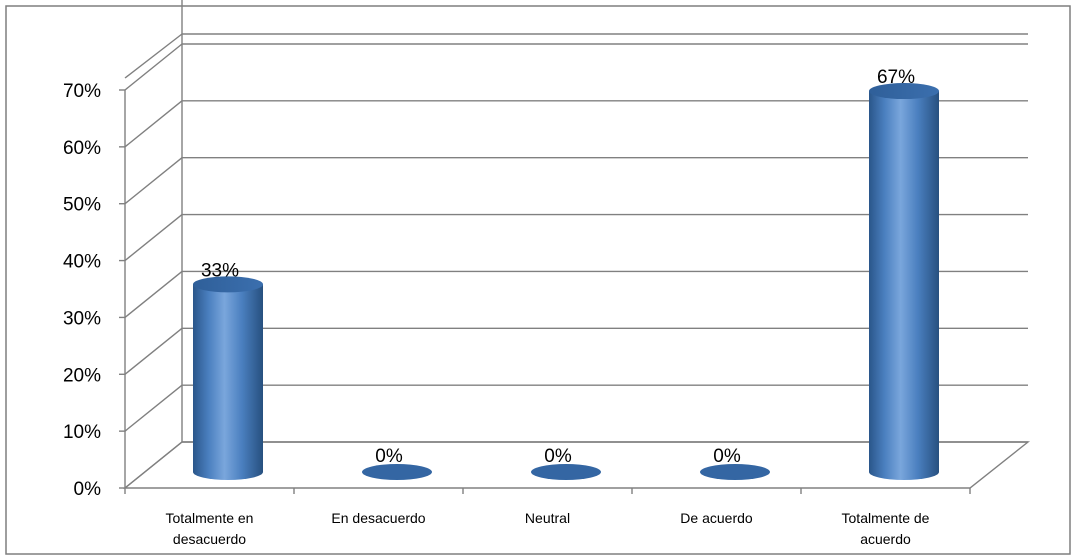 Image resolution: width=1077 pixels, height=560 pixels. I want to click on x-category-label: Totalmente de, so click(886, 518).